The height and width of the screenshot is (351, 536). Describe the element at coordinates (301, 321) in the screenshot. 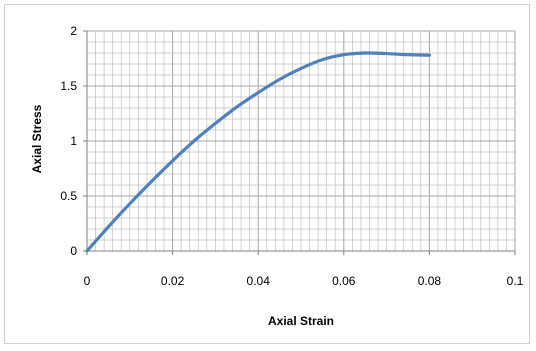

I see `x-axis-title: Axial Strain` at that location.